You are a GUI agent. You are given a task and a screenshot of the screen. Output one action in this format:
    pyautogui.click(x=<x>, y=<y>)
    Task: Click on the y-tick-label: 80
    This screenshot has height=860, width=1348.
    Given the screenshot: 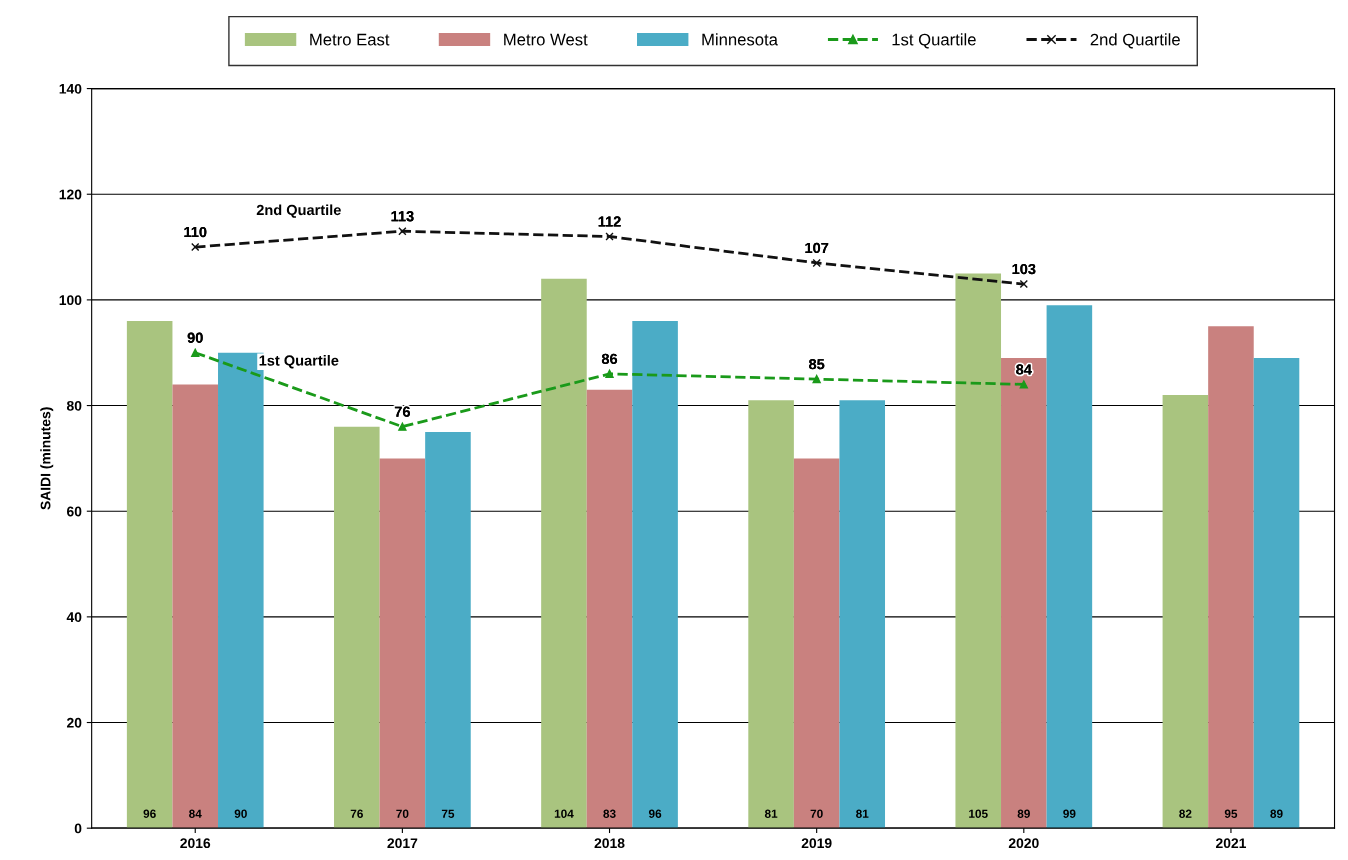 What is the action you would take?
    pyautogui.click(x=74, y=405)
    